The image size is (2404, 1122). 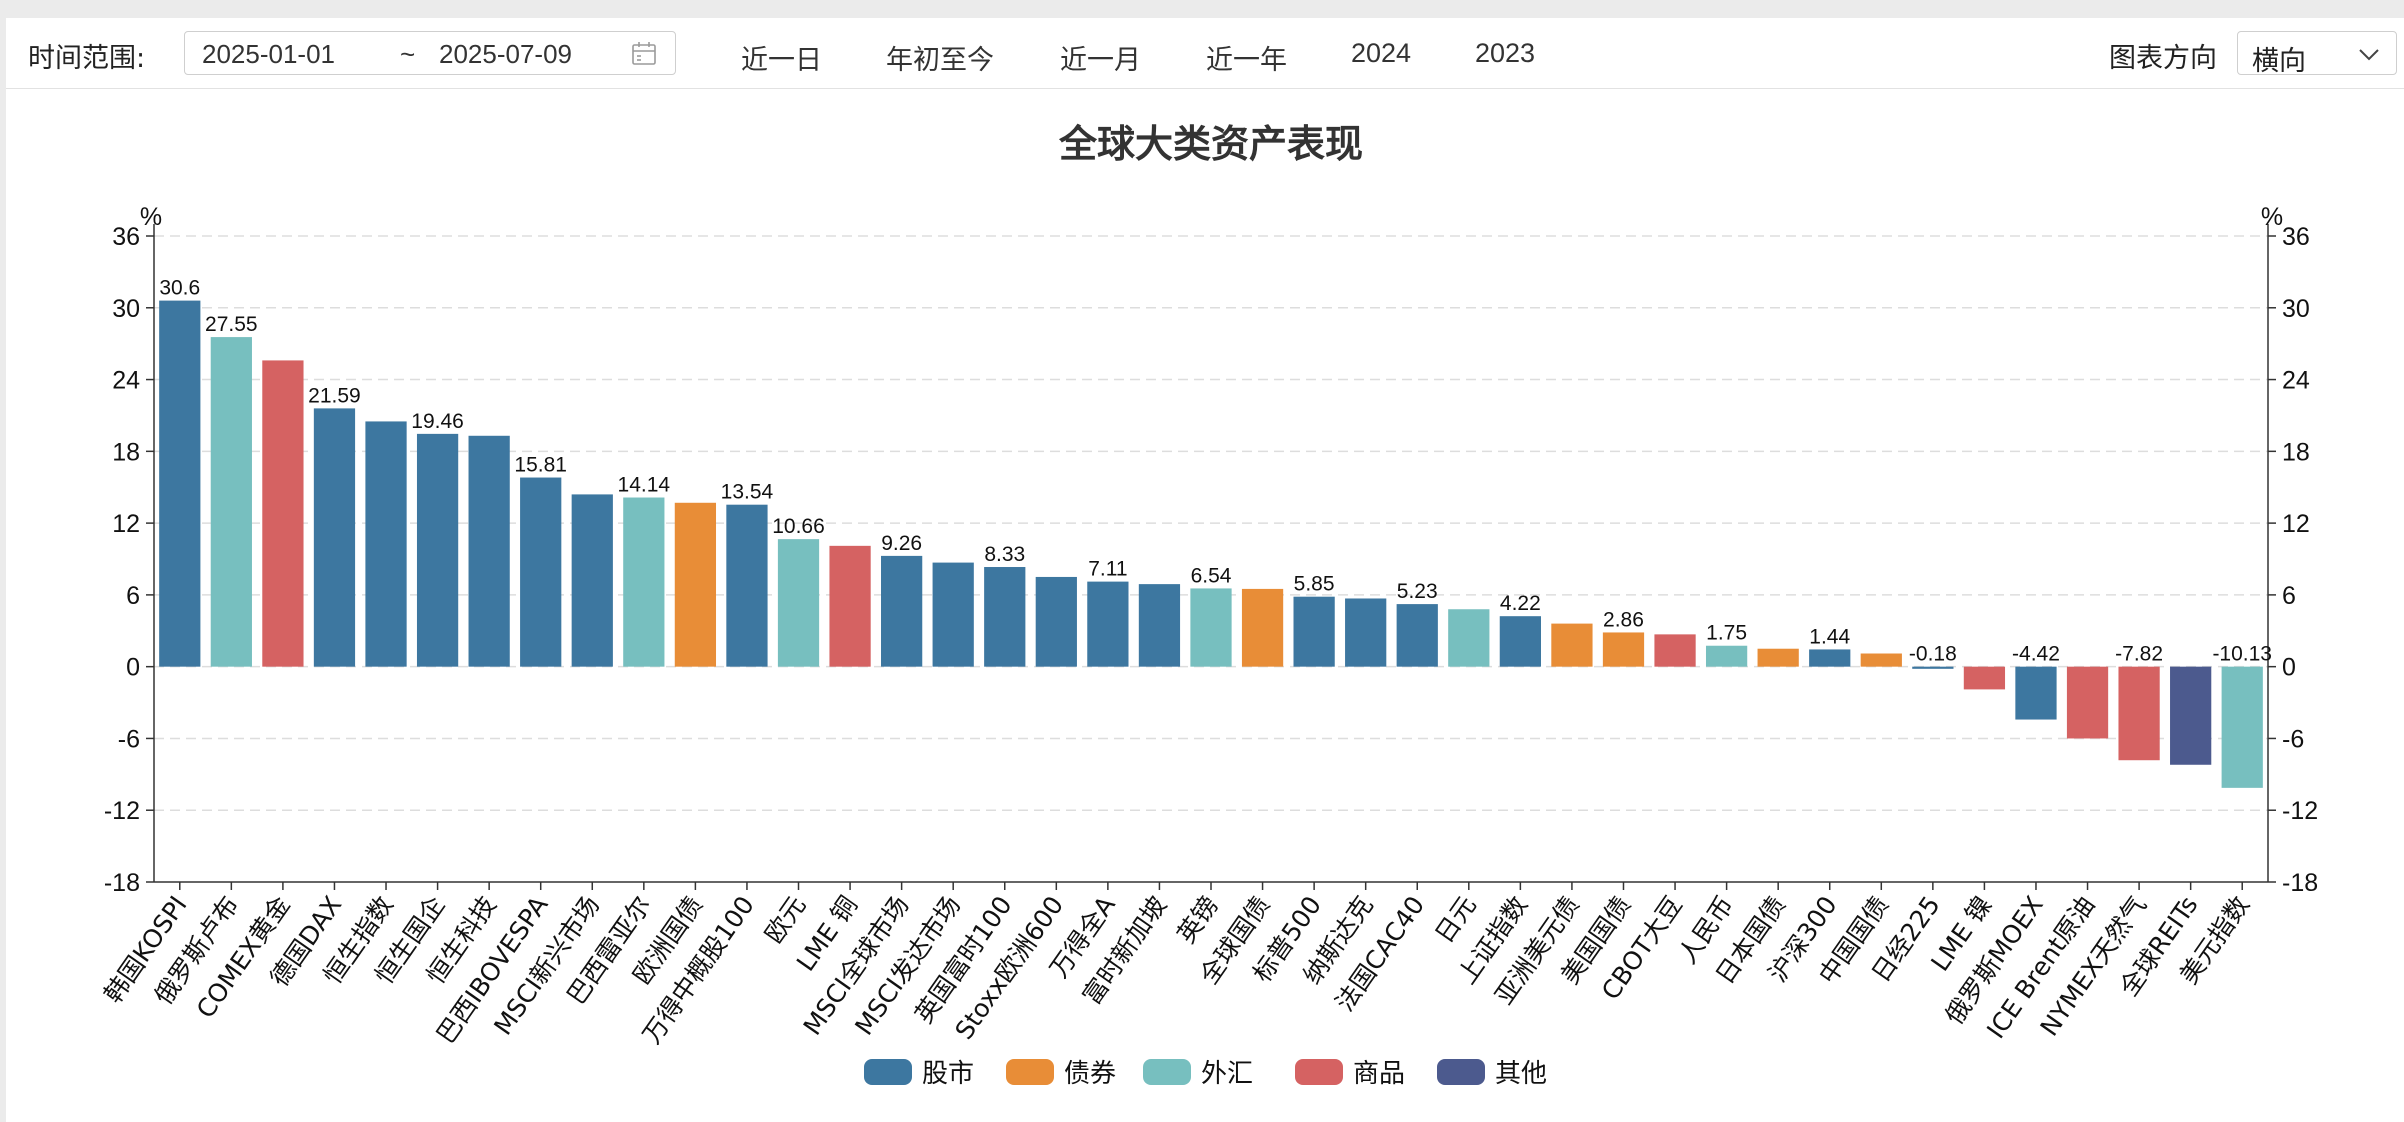 I want to click on y-tick-label-right: 18, so click(x=2296, y=452).